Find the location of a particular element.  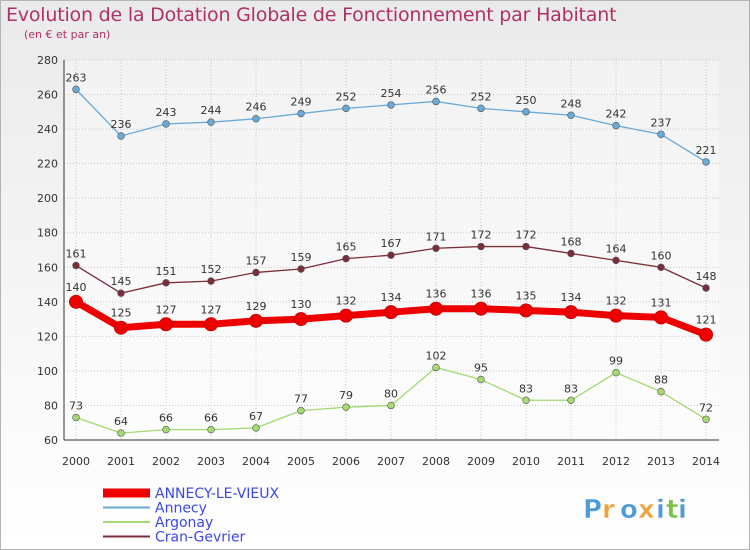

y-tick-label: 140 is located at coordinates (47, 302).